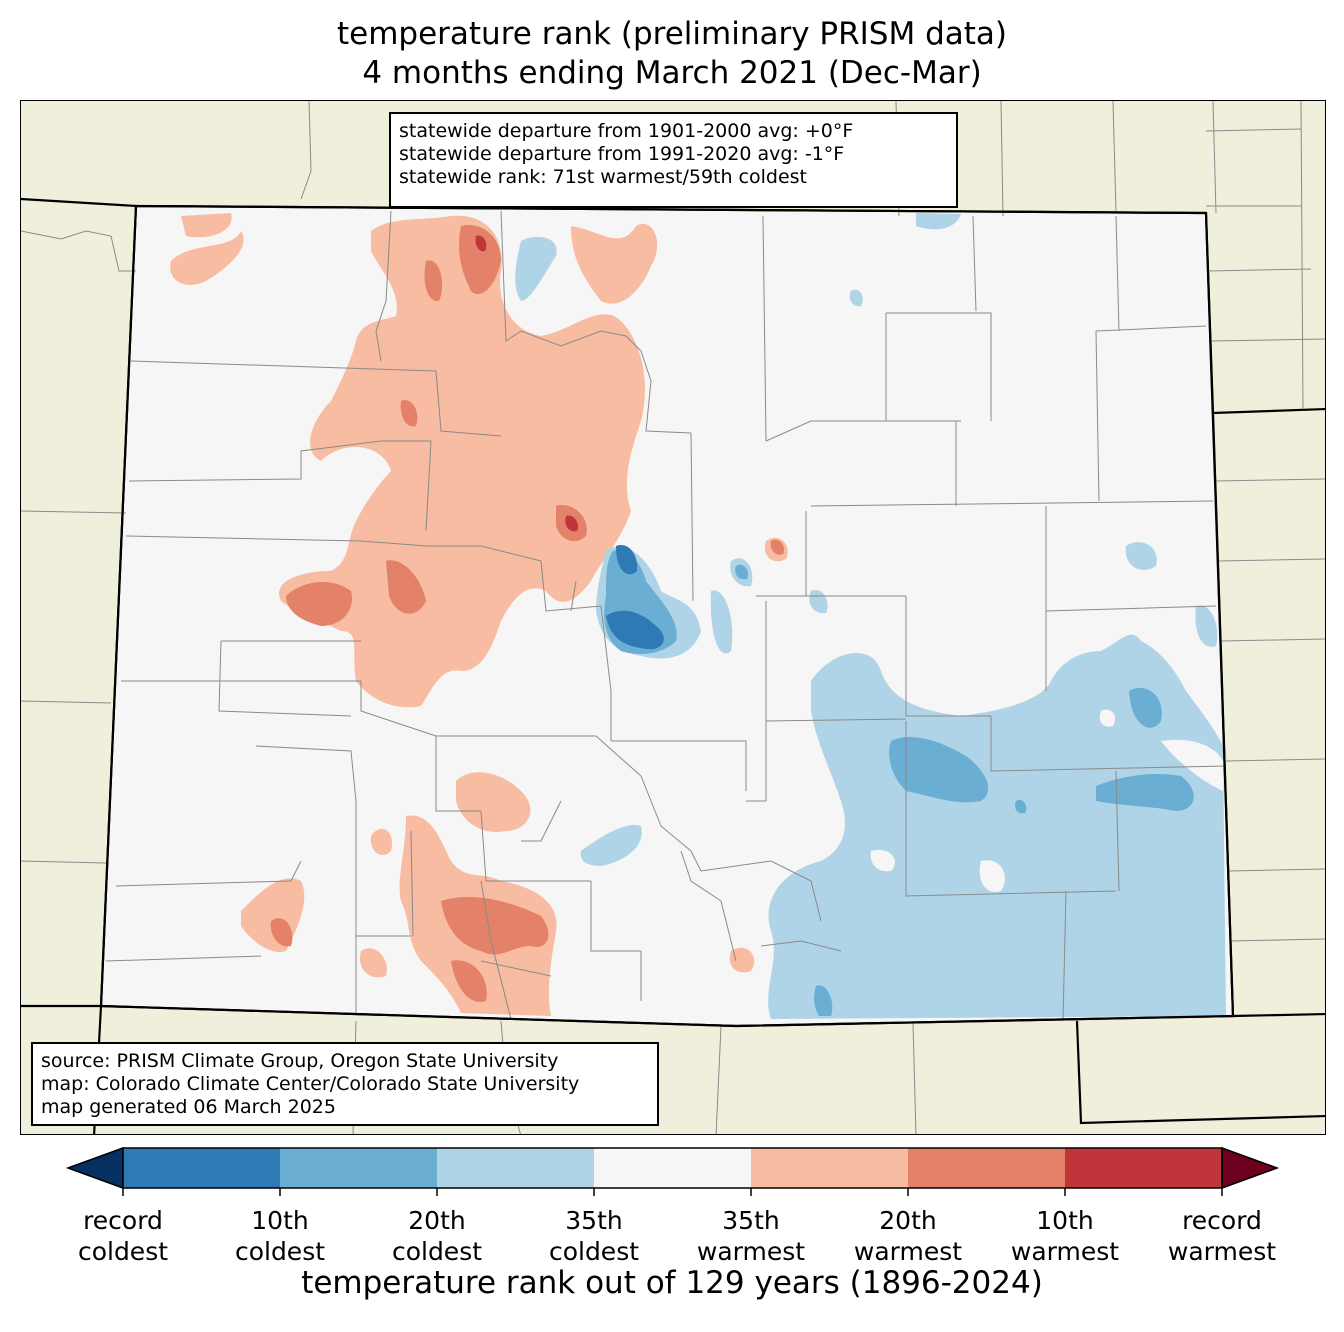  Describe the element at coordinates (672, 1192) in the screenshot. I see `colorbar-ticks` at that location.